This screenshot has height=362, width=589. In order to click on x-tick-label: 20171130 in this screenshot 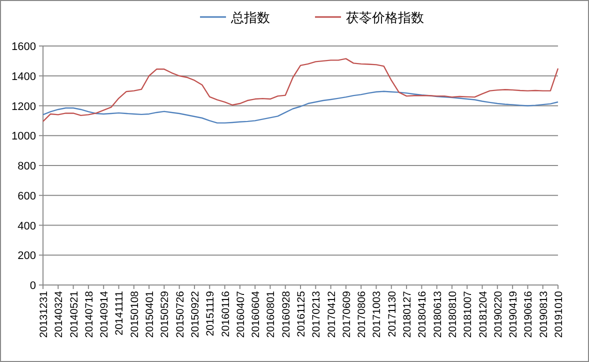, I will do `click(392, 313)`.